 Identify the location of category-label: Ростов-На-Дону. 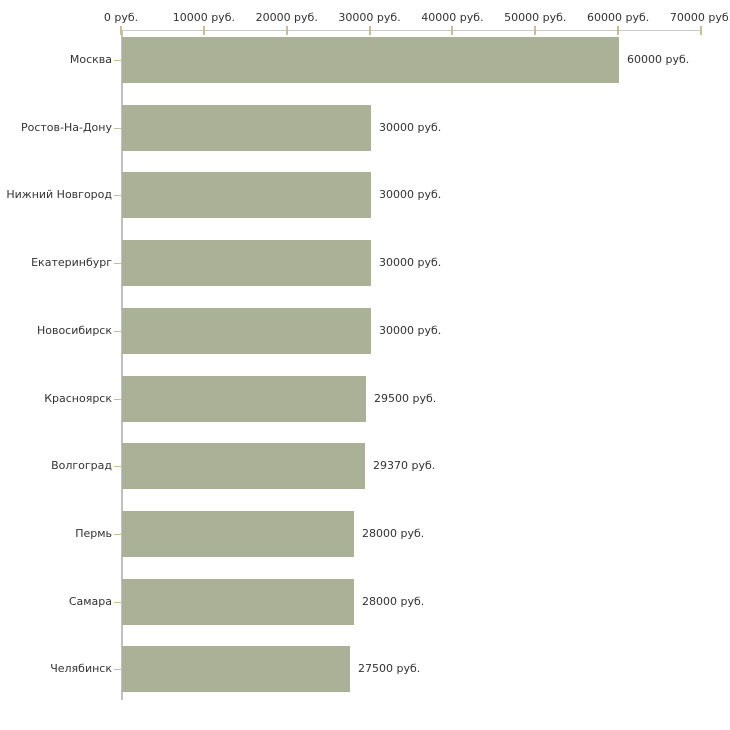
(66, 127).